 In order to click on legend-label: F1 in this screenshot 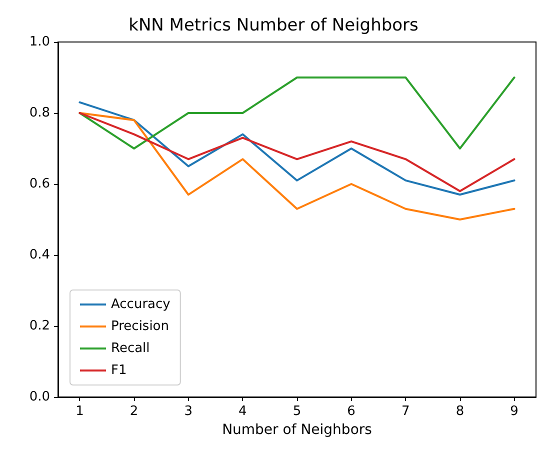, I will do `click(119, 370)`.